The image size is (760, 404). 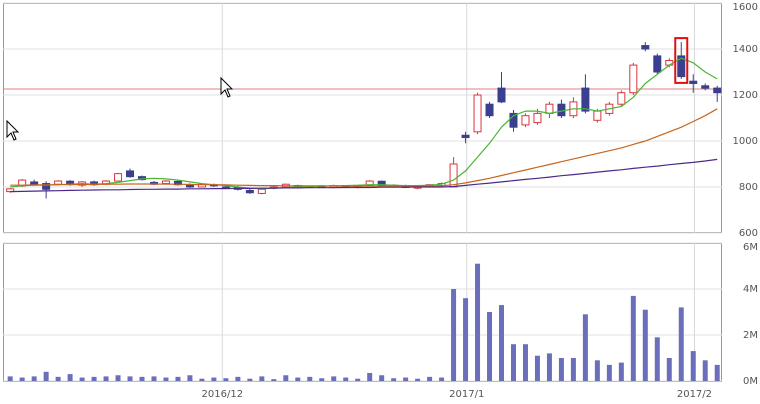 I want to click on y-tick-label: 800, so click(x=748, y=187).